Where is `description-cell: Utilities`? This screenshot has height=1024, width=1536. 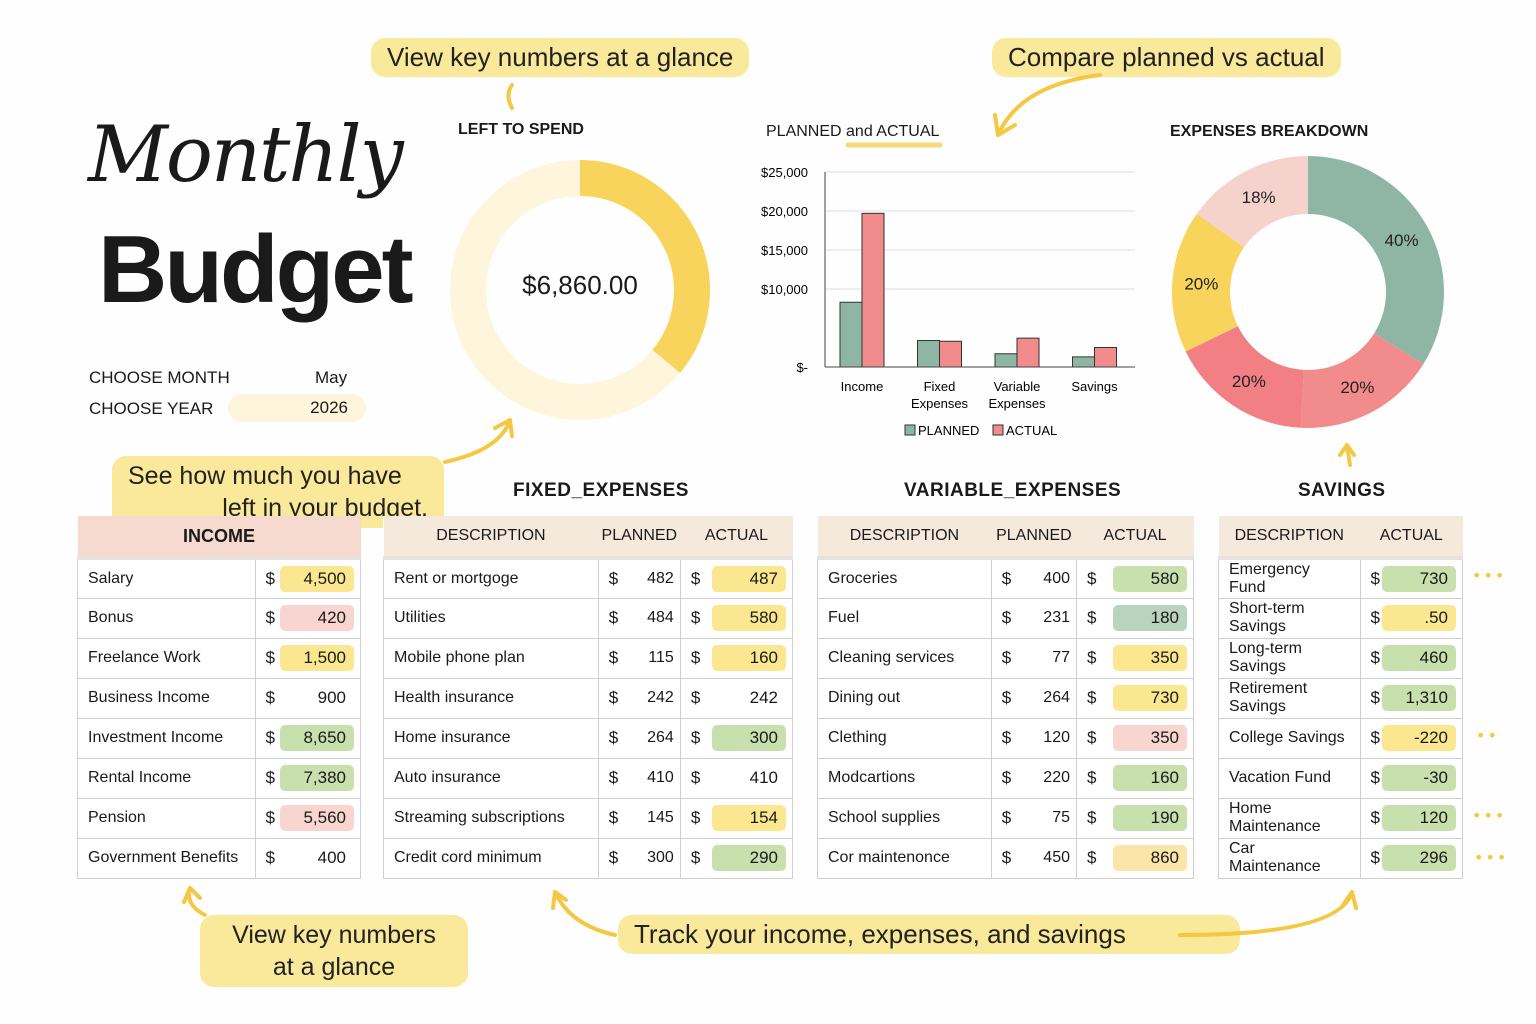 description-cell: Utilities is located at coordinates (491, 618).